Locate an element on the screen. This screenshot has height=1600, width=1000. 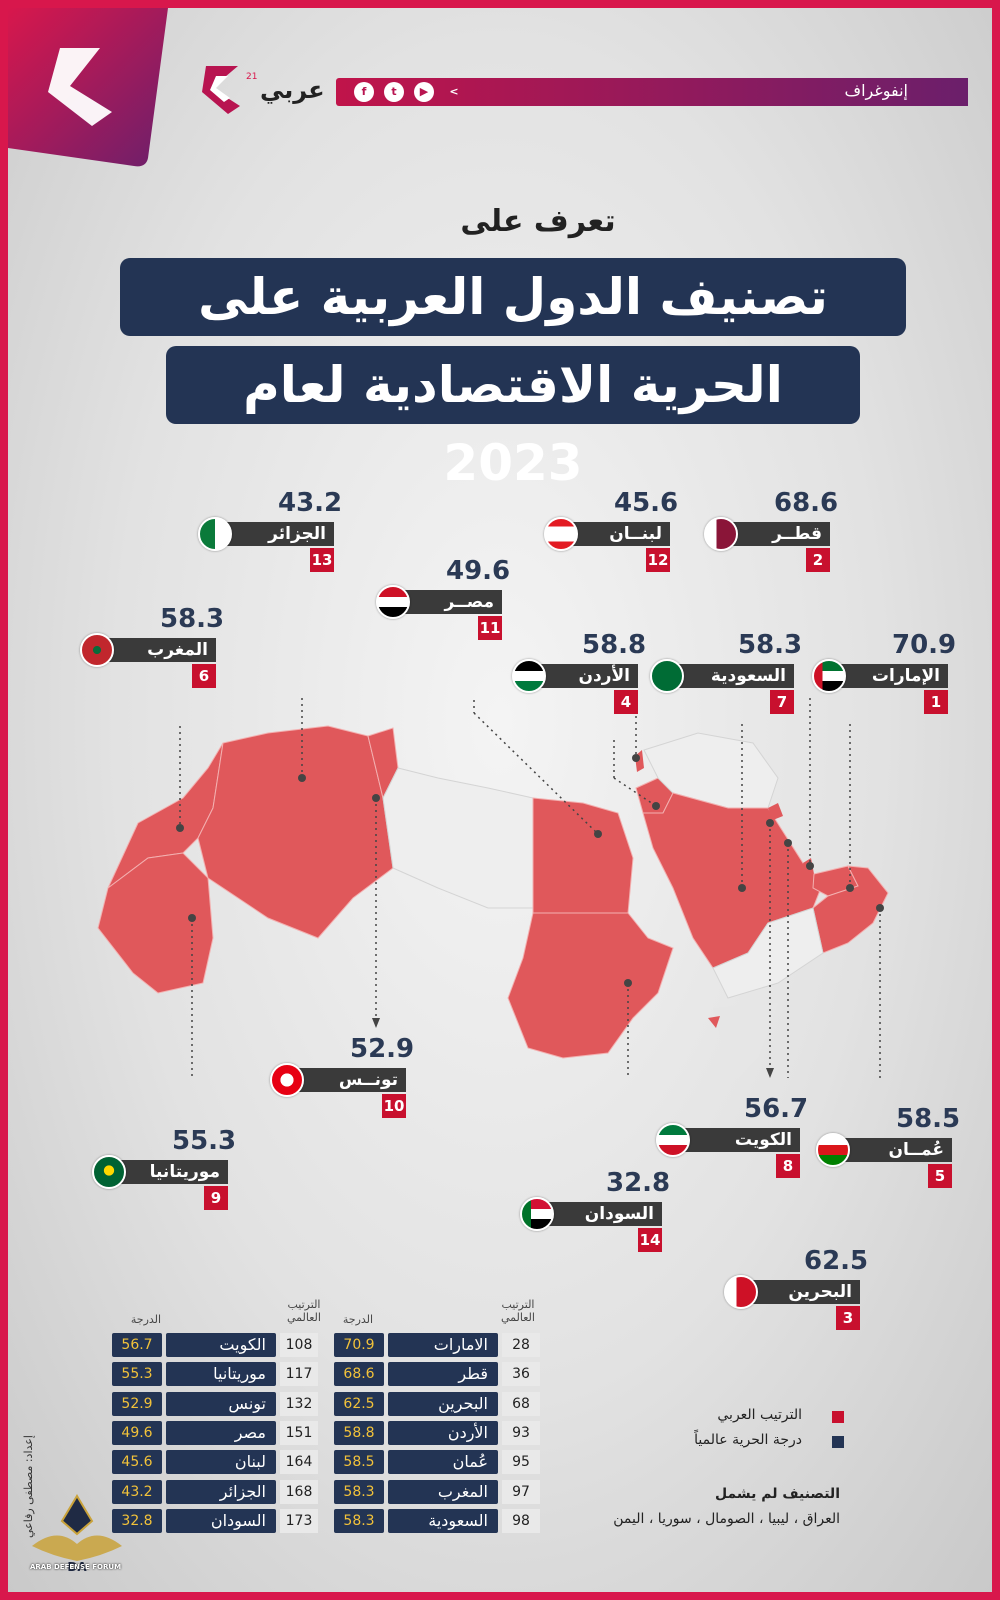
table-world-rank: 36 is located at coordinates (521, 1374).